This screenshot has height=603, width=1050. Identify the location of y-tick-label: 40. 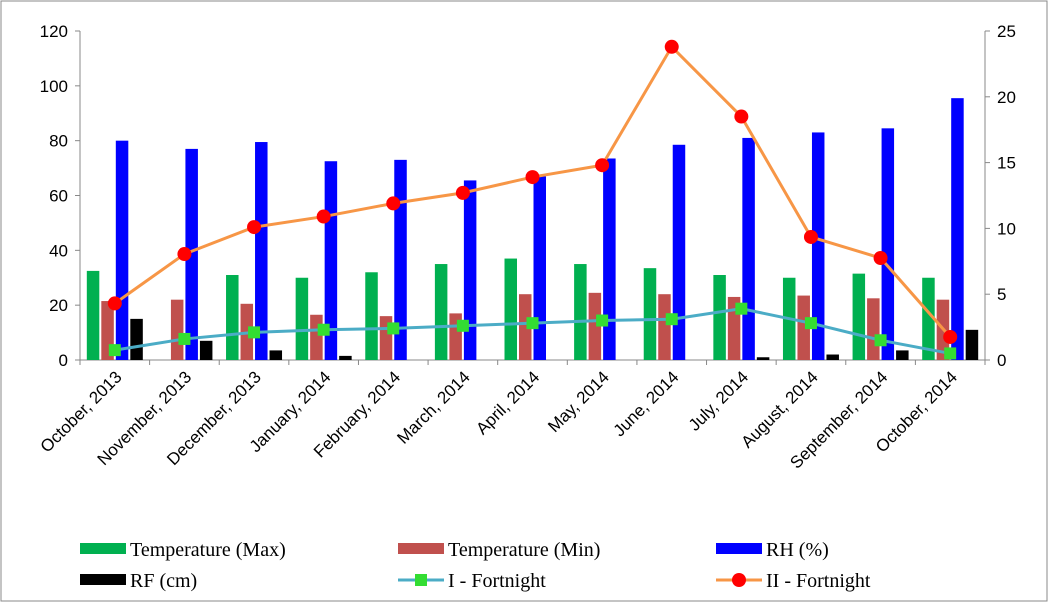
(58, 250).